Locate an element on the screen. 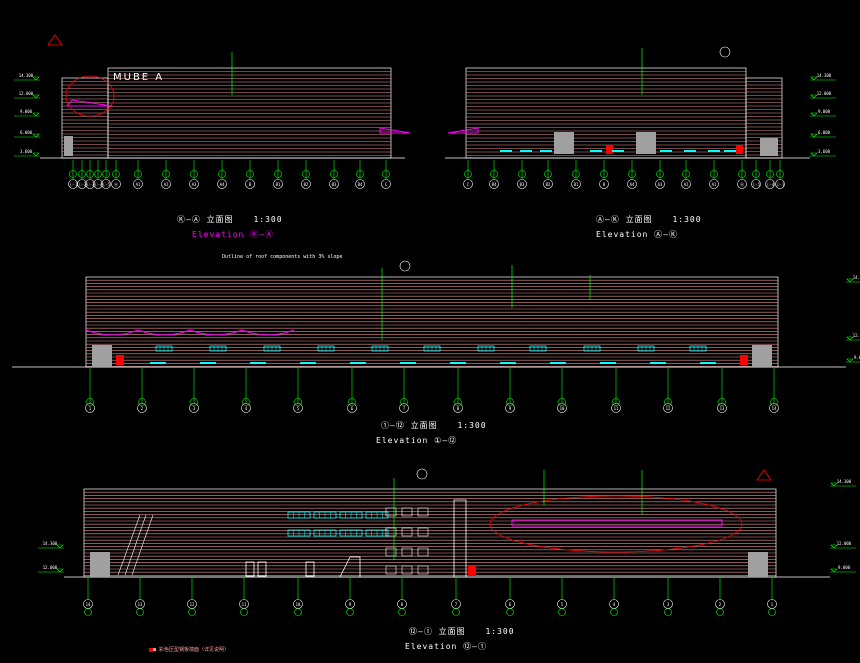 The width and height of the screenshot is (860, 663). elev-d-axis-label: 1 is located at coordinates (772, 604).